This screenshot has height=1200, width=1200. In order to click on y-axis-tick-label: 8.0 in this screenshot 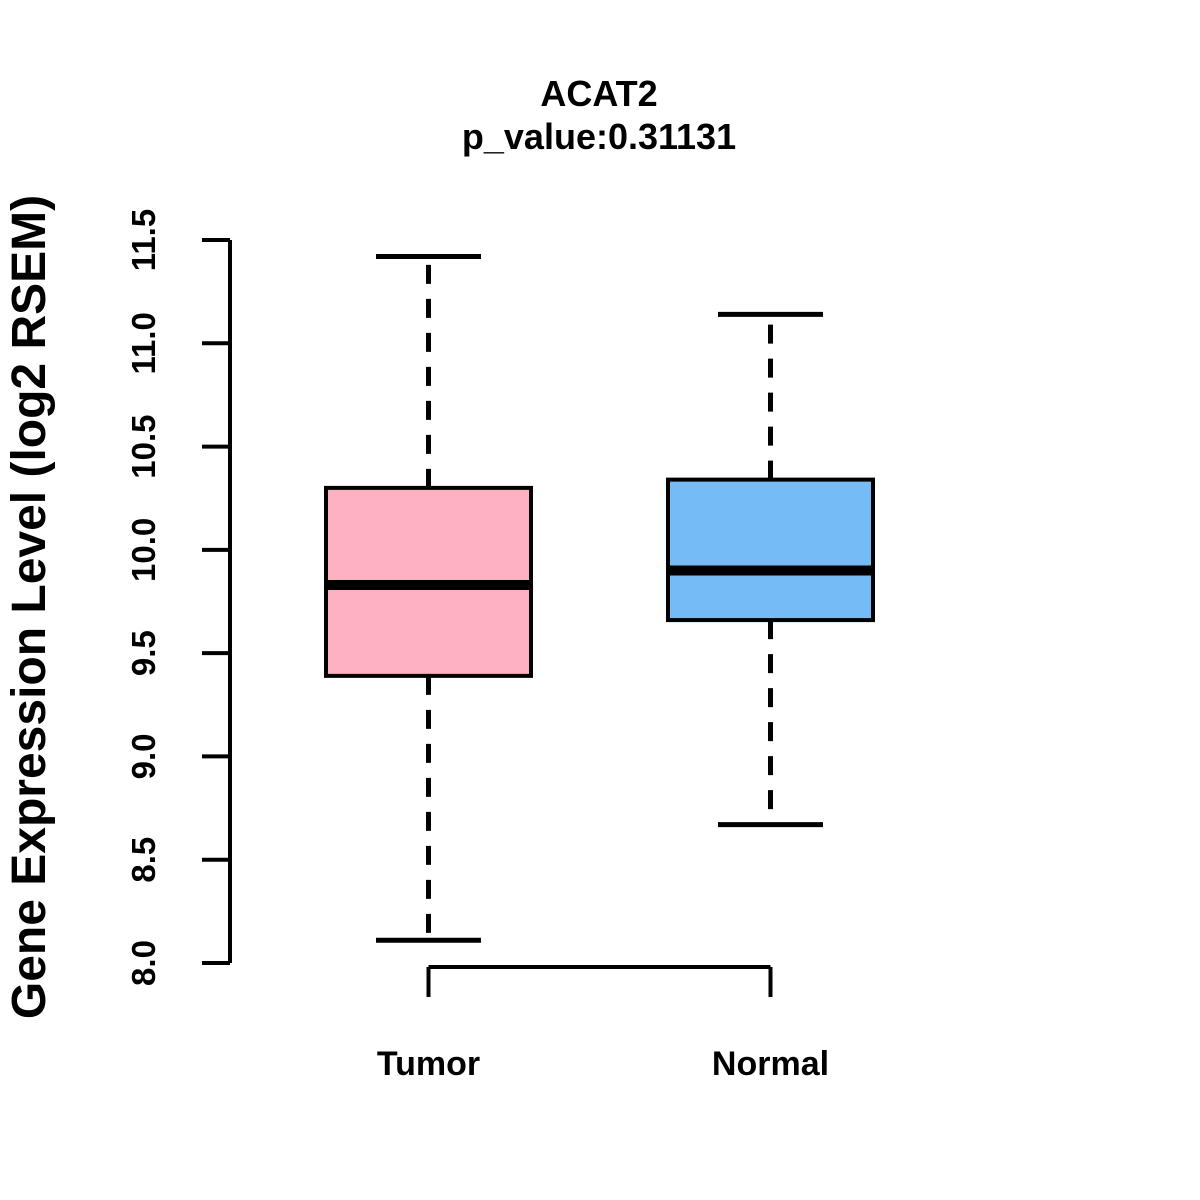, I will do `click(143, 963)`.